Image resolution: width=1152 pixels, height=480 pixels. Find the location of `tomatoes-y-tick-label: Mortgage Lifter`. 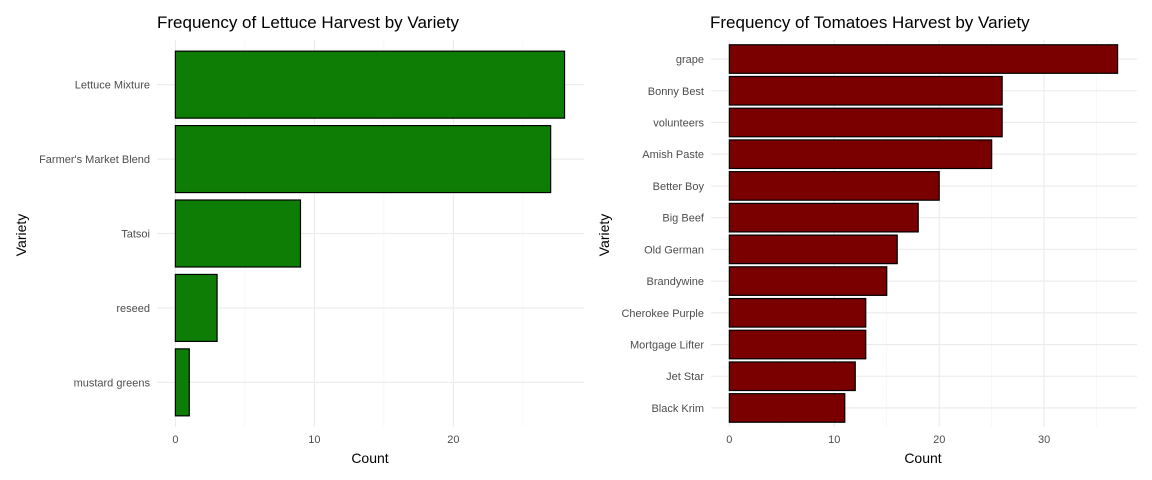

tomatoes-y-tick-label: Mortgage Lifter is located at coordinates (667, 346).